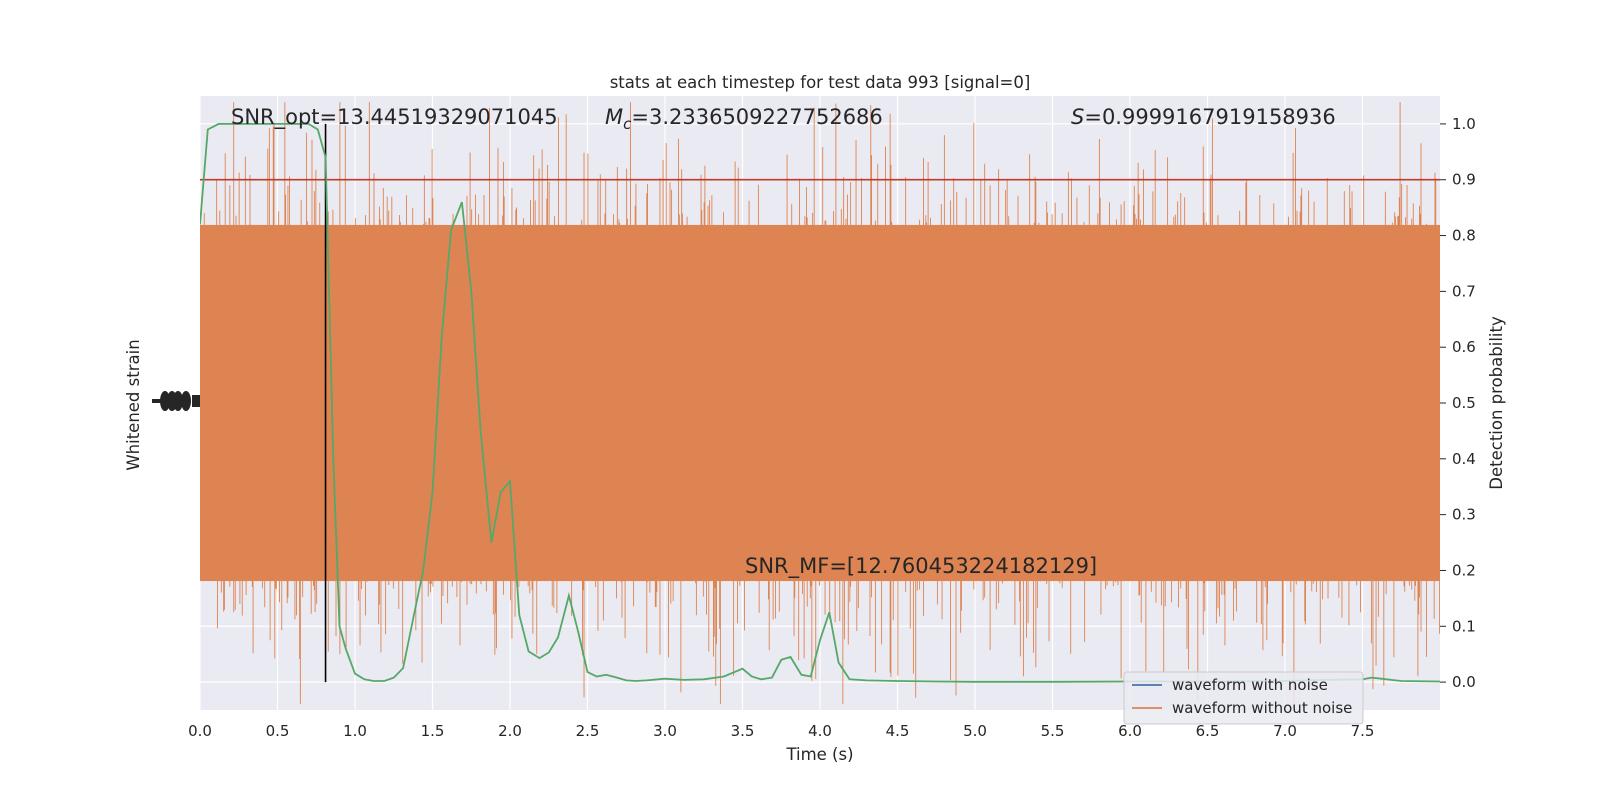 This screenshot has width=1600, height=800. Describe the element at coordinates (665, 731) in the screenshot. I see `x-tick-label-6: 3.0` at that location.